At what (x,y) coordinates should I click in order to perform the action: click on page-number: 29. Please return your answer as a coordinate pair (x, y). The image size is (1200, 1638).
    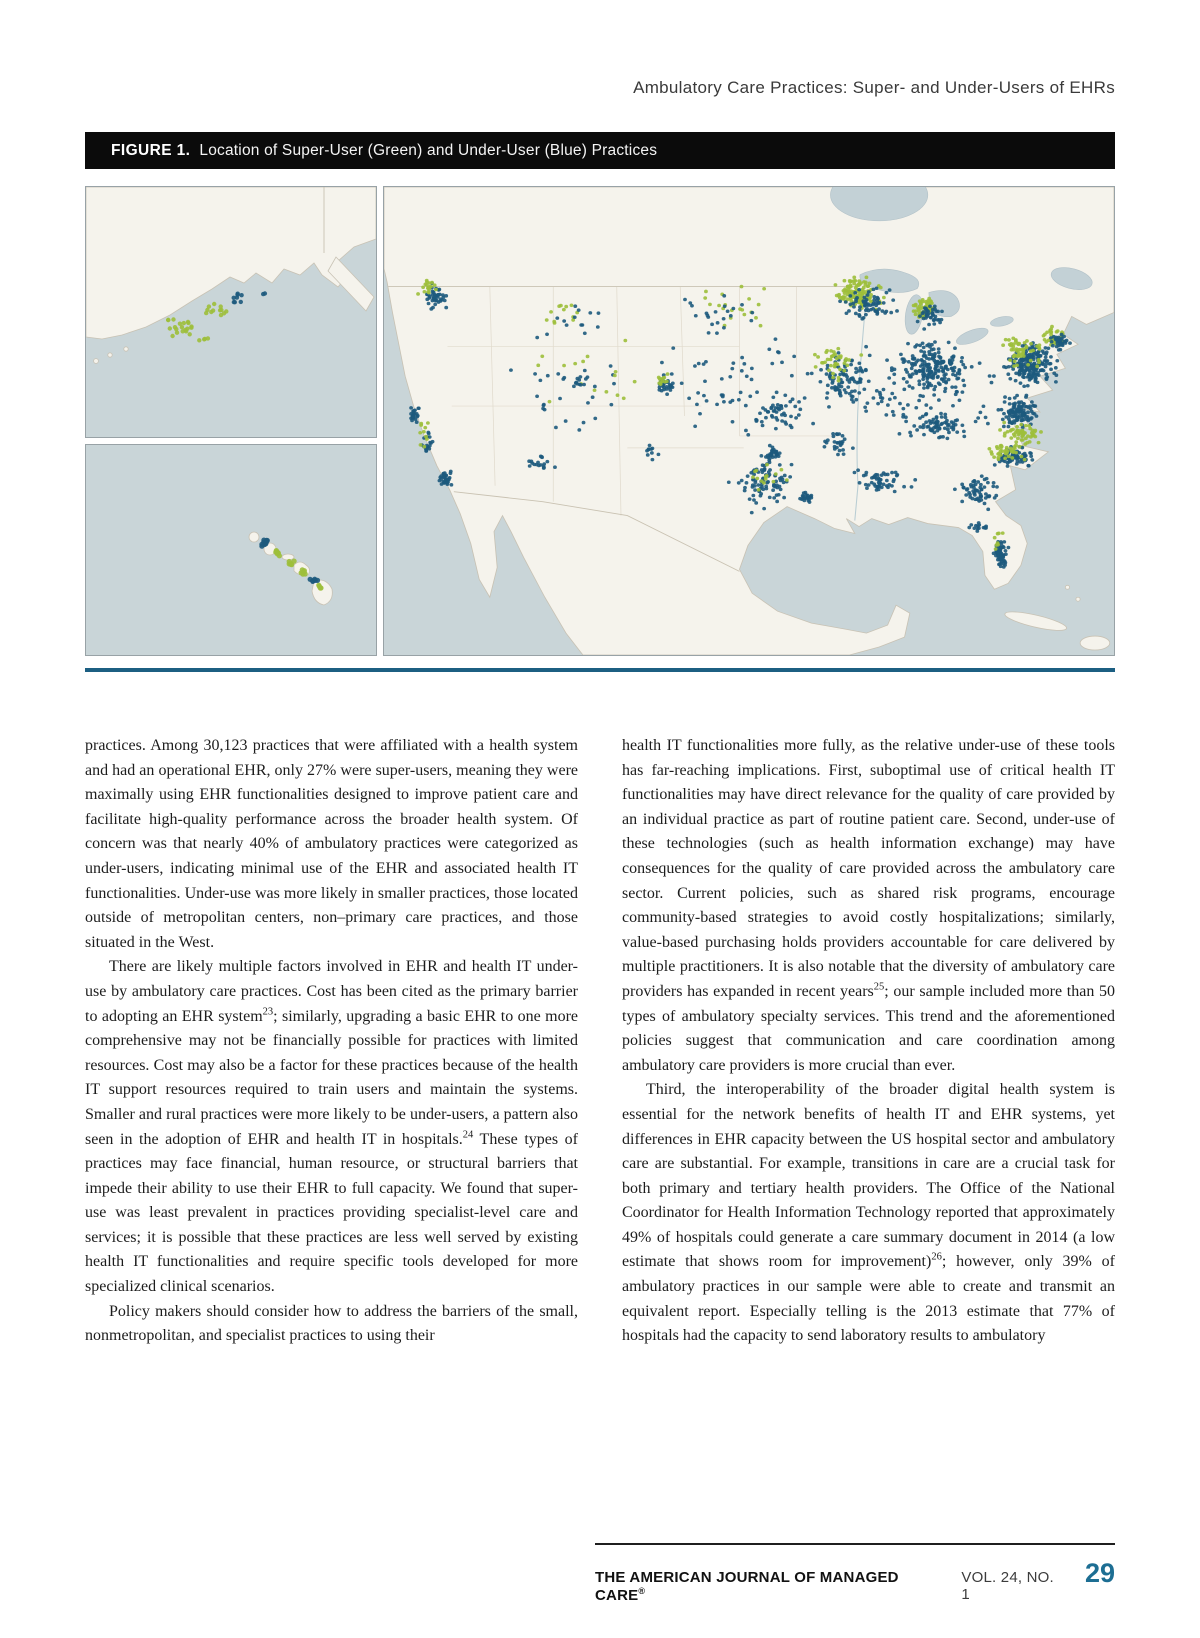
    Looking at the image, I should click on (1099, 1573).